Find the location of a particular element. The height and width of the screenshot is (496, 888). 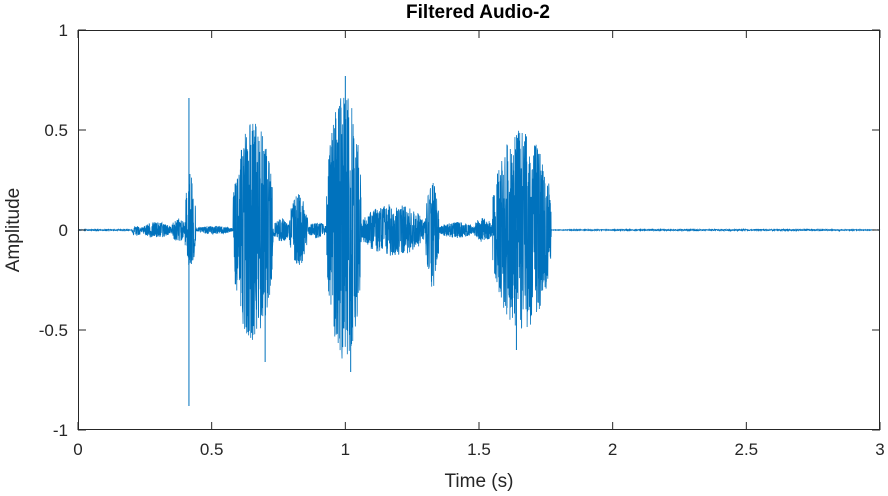

y-tick-label: -0.5 is located at coordinates (53, 330).